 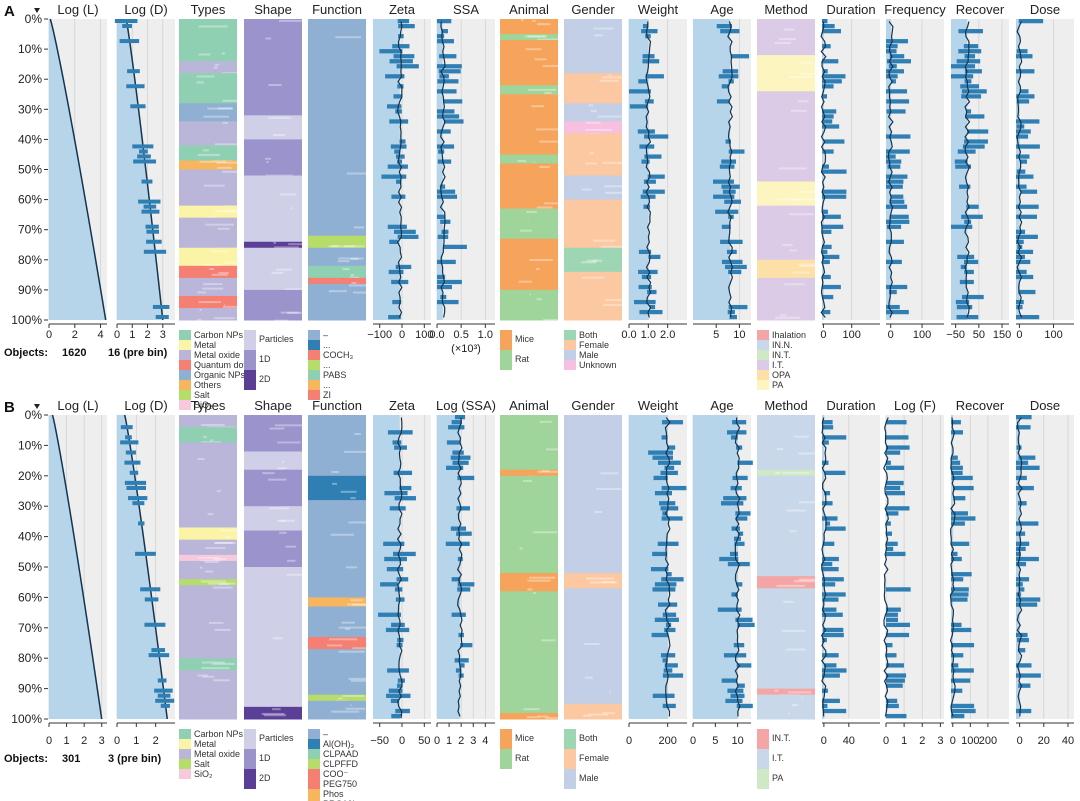 I want to click on percent-tick-label: 90%, so click(x=30, y=290).